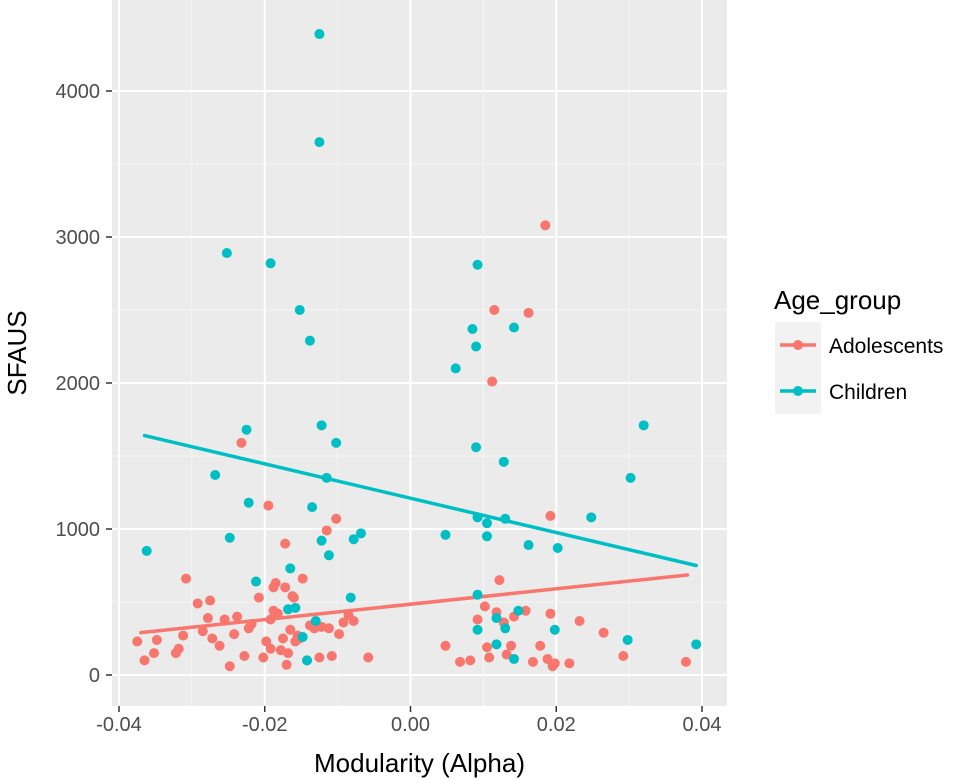 The width and height of the screenshot is (965, 781). I want to click on x-tick-label: 0.00, so click(410, 725).